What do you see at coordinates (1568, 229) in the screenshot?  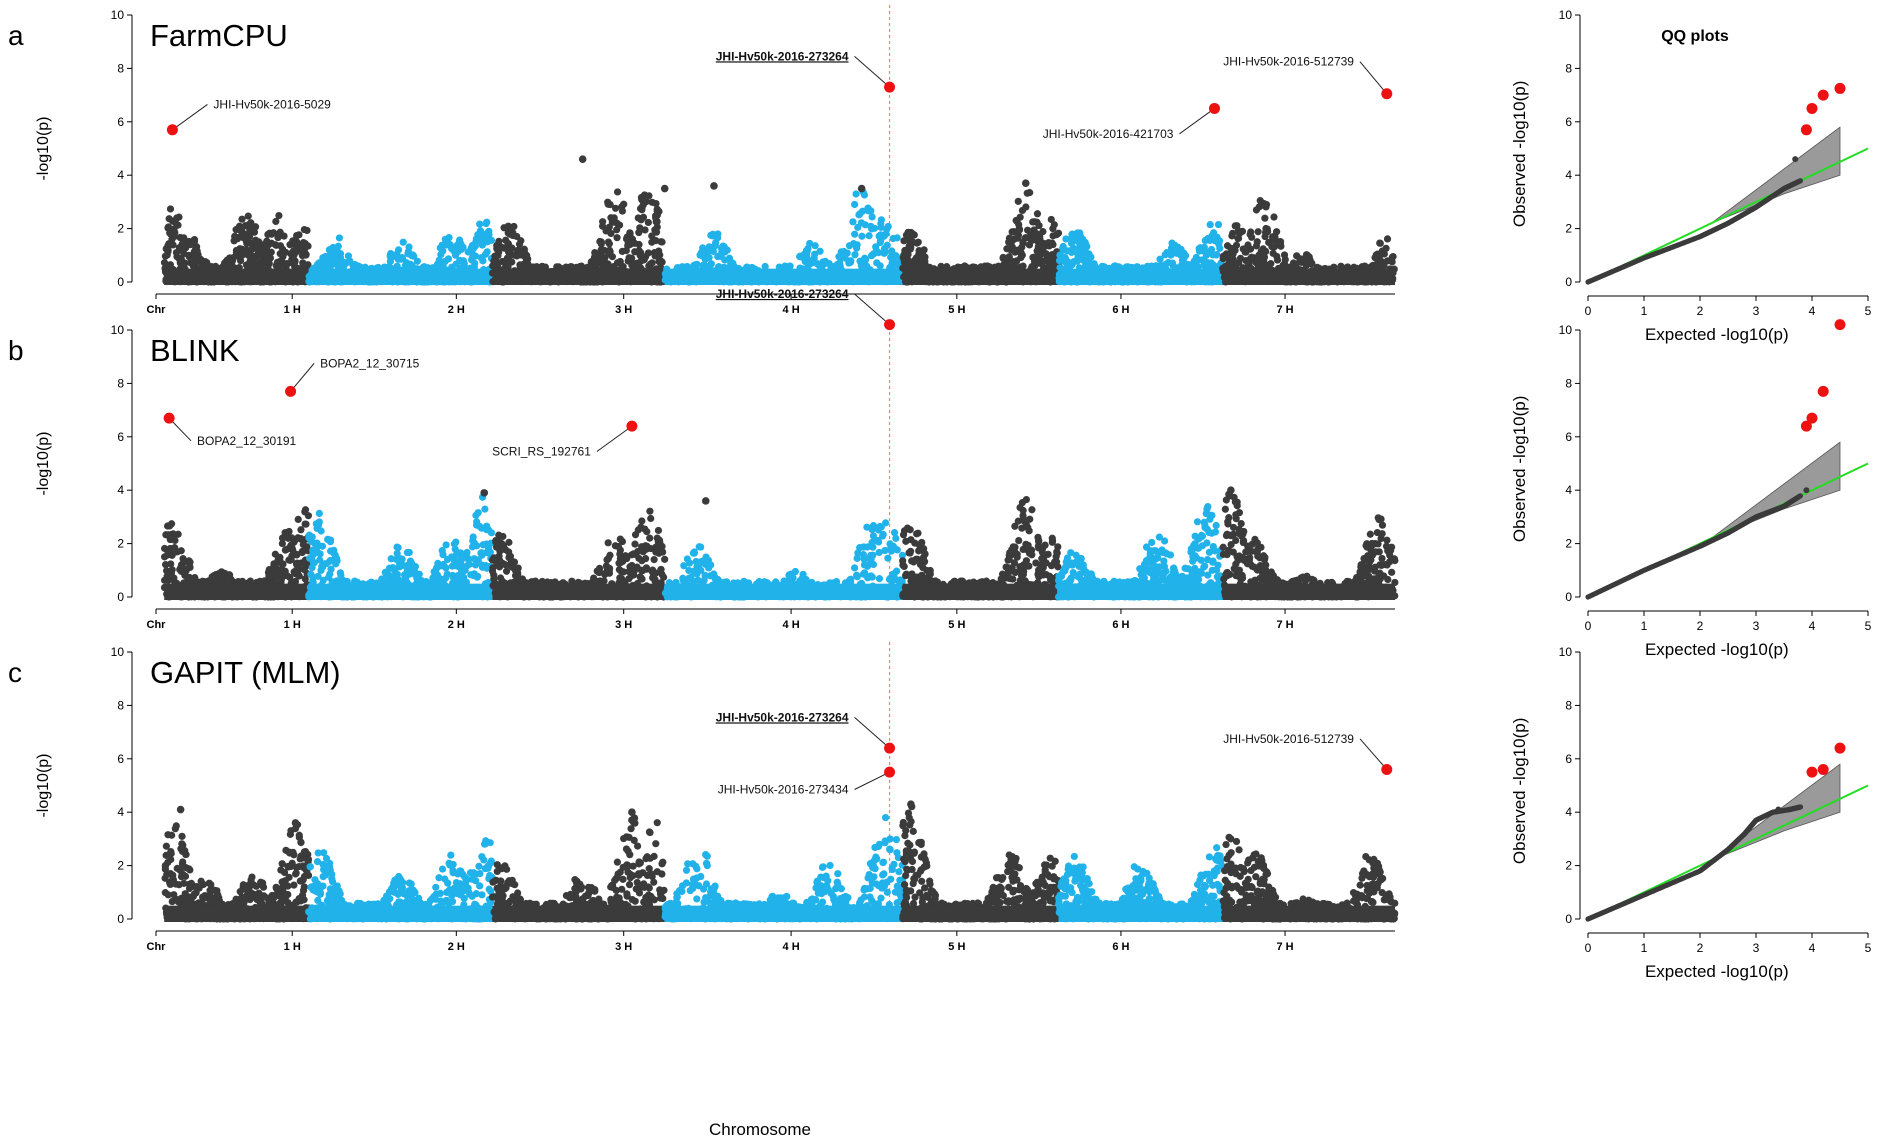 I see `qq-y-tick-label: 2` at bounding box center [1568, 229].